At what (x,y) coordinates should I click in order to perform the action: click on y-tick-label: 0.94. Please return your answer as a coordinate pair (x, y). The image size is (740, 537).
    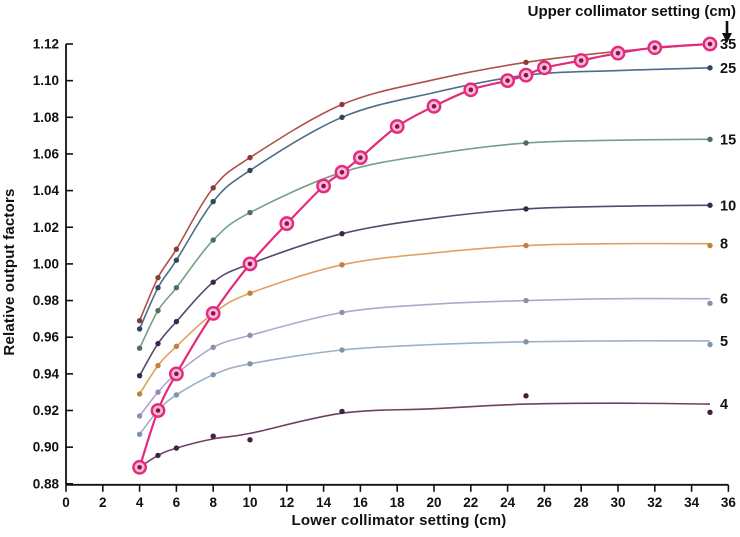
    Looking at the image, I should click on (46, 373).